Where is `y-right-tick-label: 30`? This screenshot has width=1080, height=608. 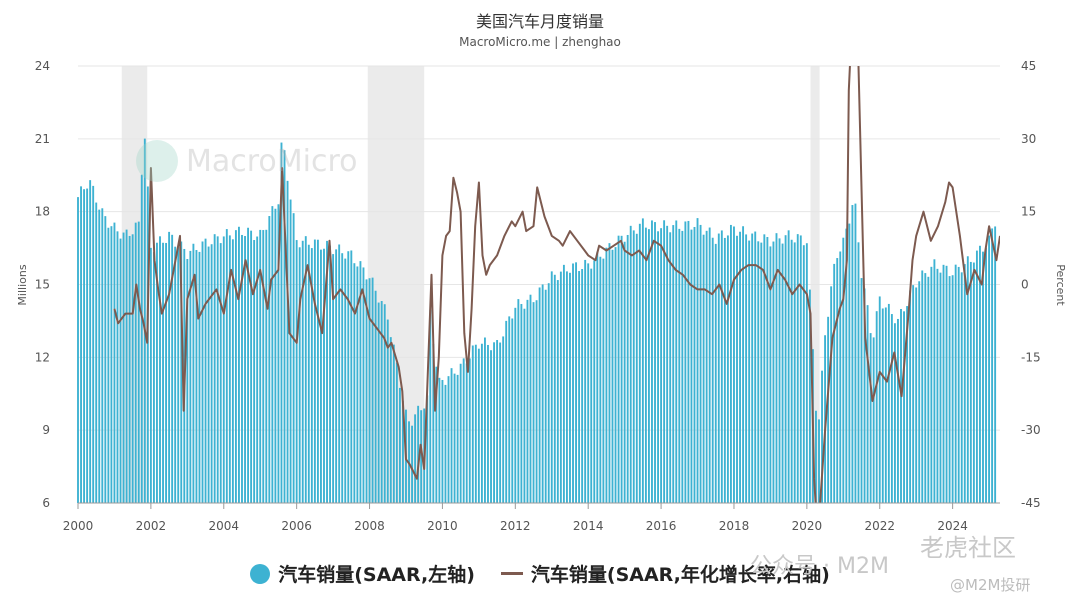 y-right-tick-label: 30 is located at coordinates (1028, 139).